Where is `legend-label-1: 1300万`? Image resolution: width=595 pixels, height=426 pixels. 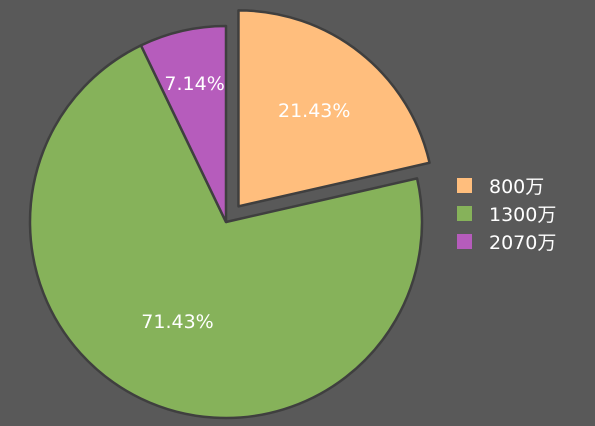 legend-label-1: 1300万 is located at coordinates (523, 214).